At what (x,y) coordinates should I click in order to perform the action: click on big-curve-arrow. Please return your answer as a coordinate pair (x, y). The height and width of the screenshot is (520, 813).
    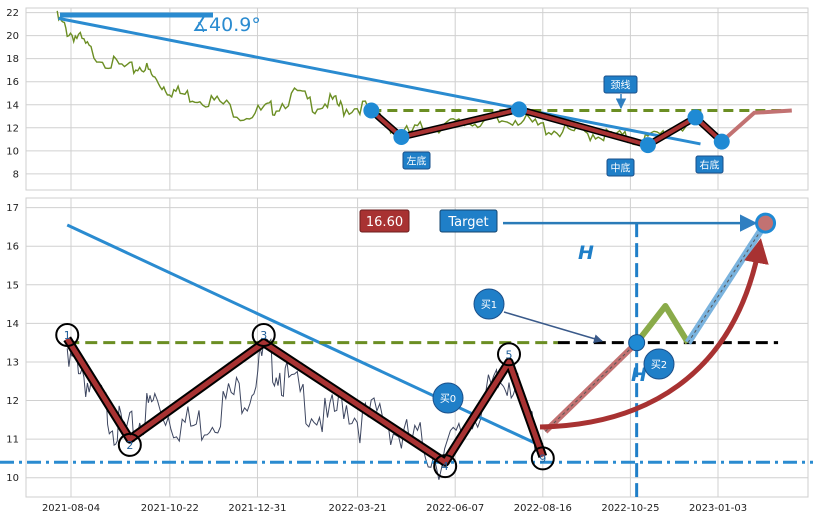
    Looking at the image, I should click on (654, 334).